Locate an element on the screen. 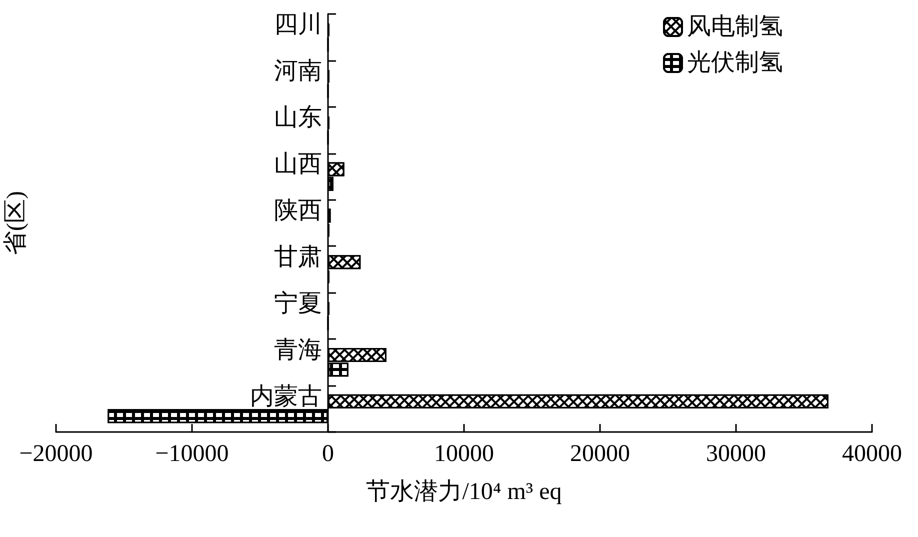 This screenshot has height=537, width=918. y-tick-label: 山西 is located at coordinates (298, 165).